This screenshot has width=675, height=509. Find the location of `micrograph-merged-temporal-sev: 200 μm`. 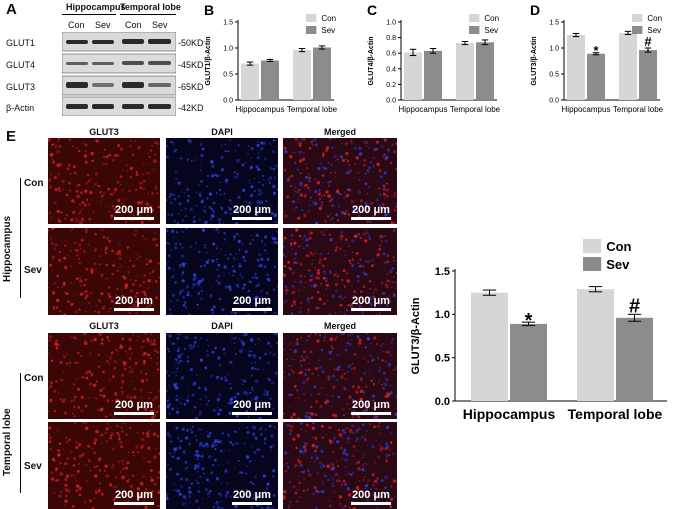

micrograph-merged-temporal-sev: 200 μm is located at coordinates (340, 465).